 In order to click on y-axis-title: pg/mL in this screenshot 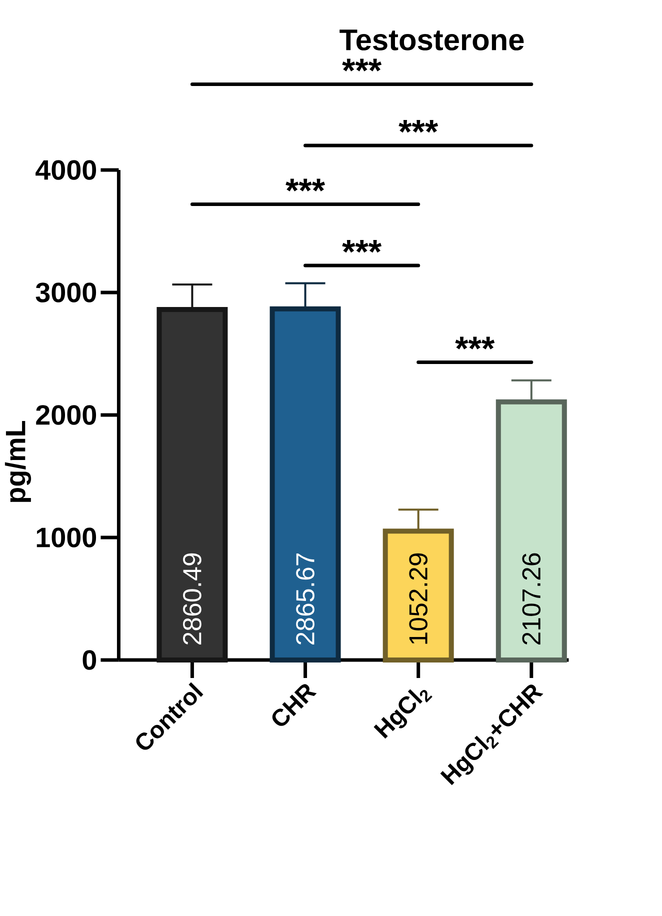, I will do `click(18, 461)`.